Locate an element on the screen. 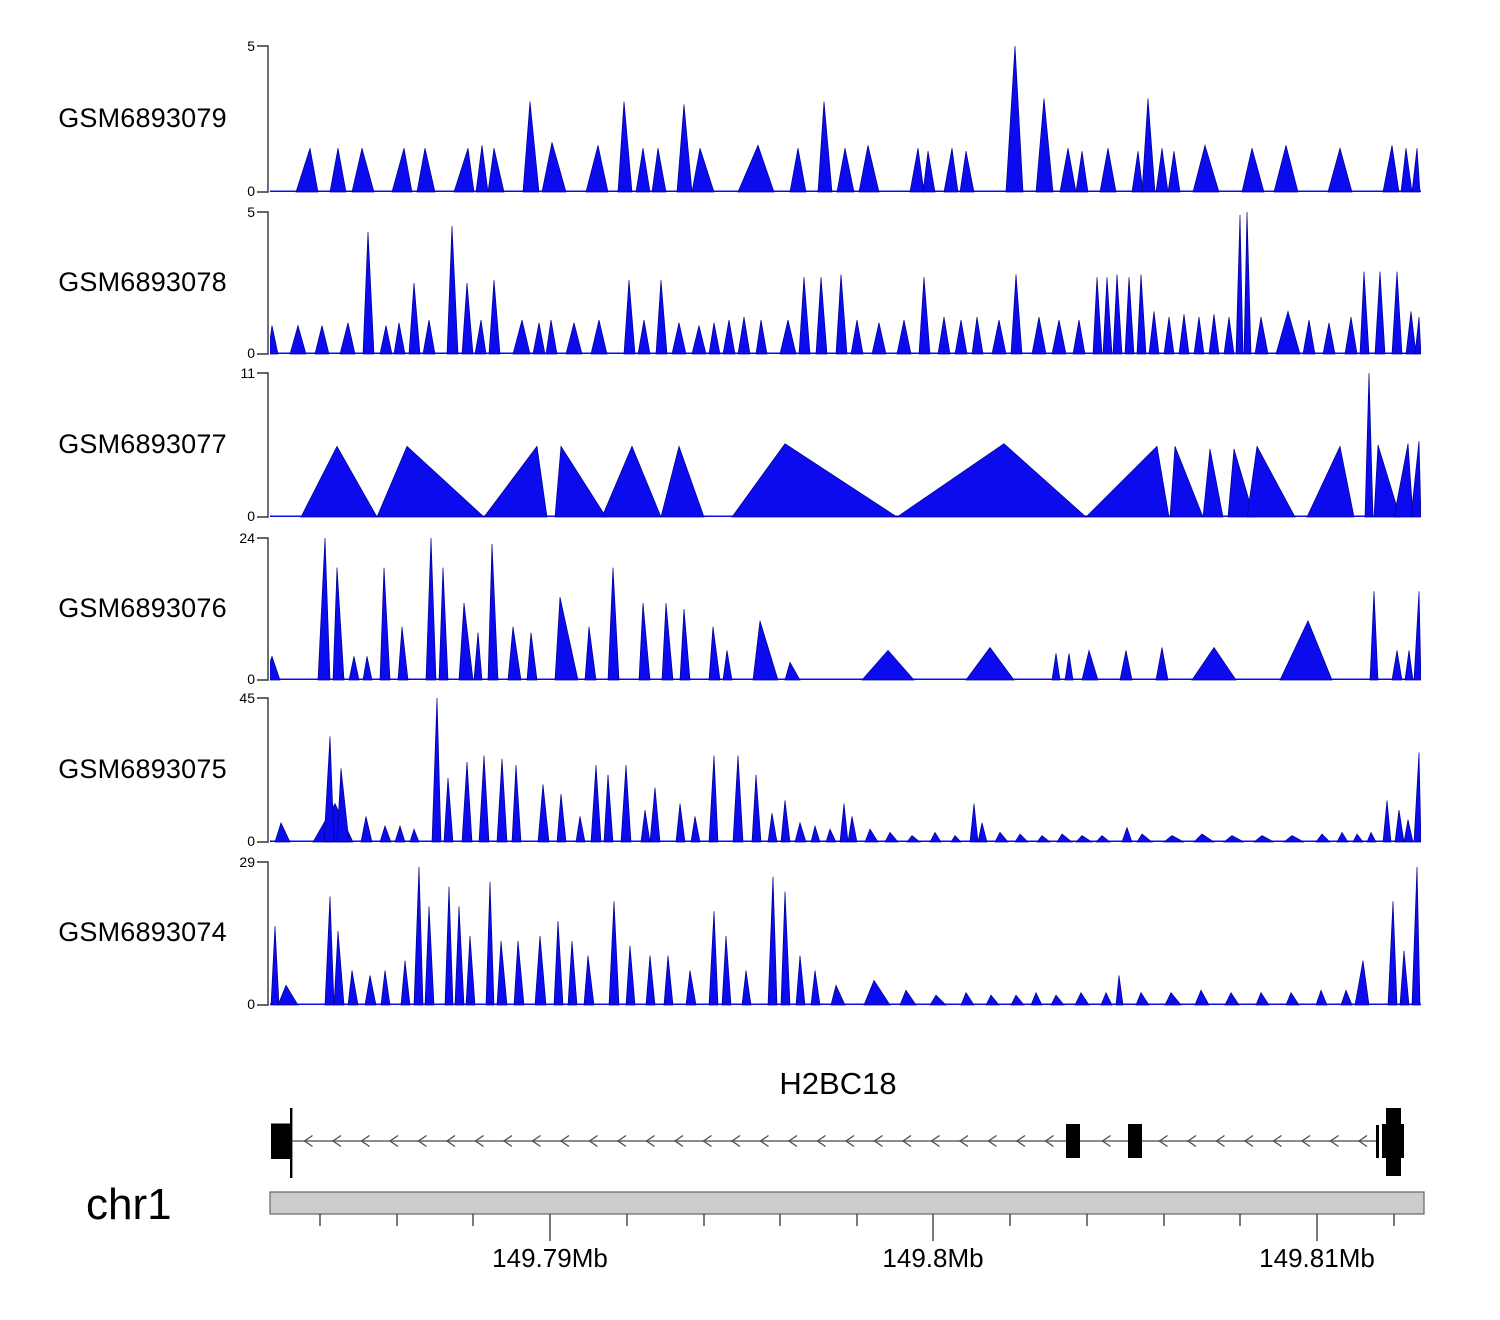 This screenshot has height=1320, width=1500. track5-ymax-label: 45 is located at coordinates (247, 698).